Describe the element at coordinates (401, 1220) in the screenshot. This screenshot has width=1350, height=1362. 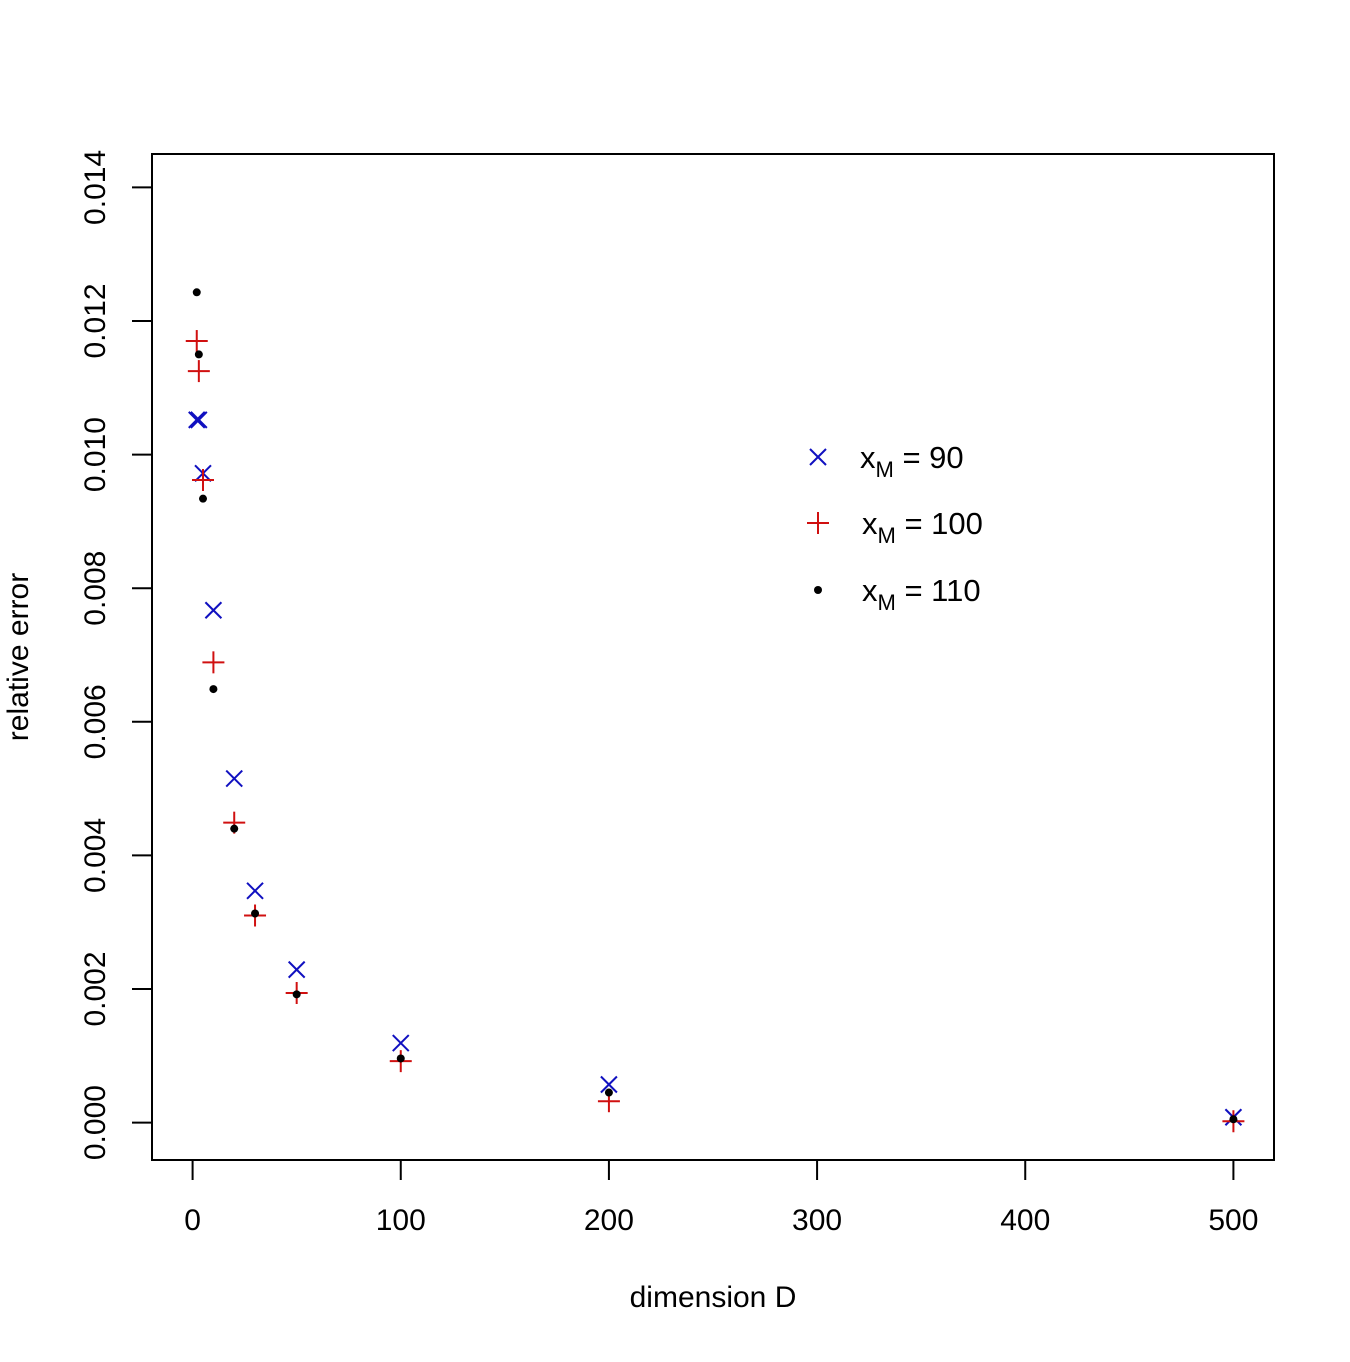
I see `x-tick-label: 100` at that location.